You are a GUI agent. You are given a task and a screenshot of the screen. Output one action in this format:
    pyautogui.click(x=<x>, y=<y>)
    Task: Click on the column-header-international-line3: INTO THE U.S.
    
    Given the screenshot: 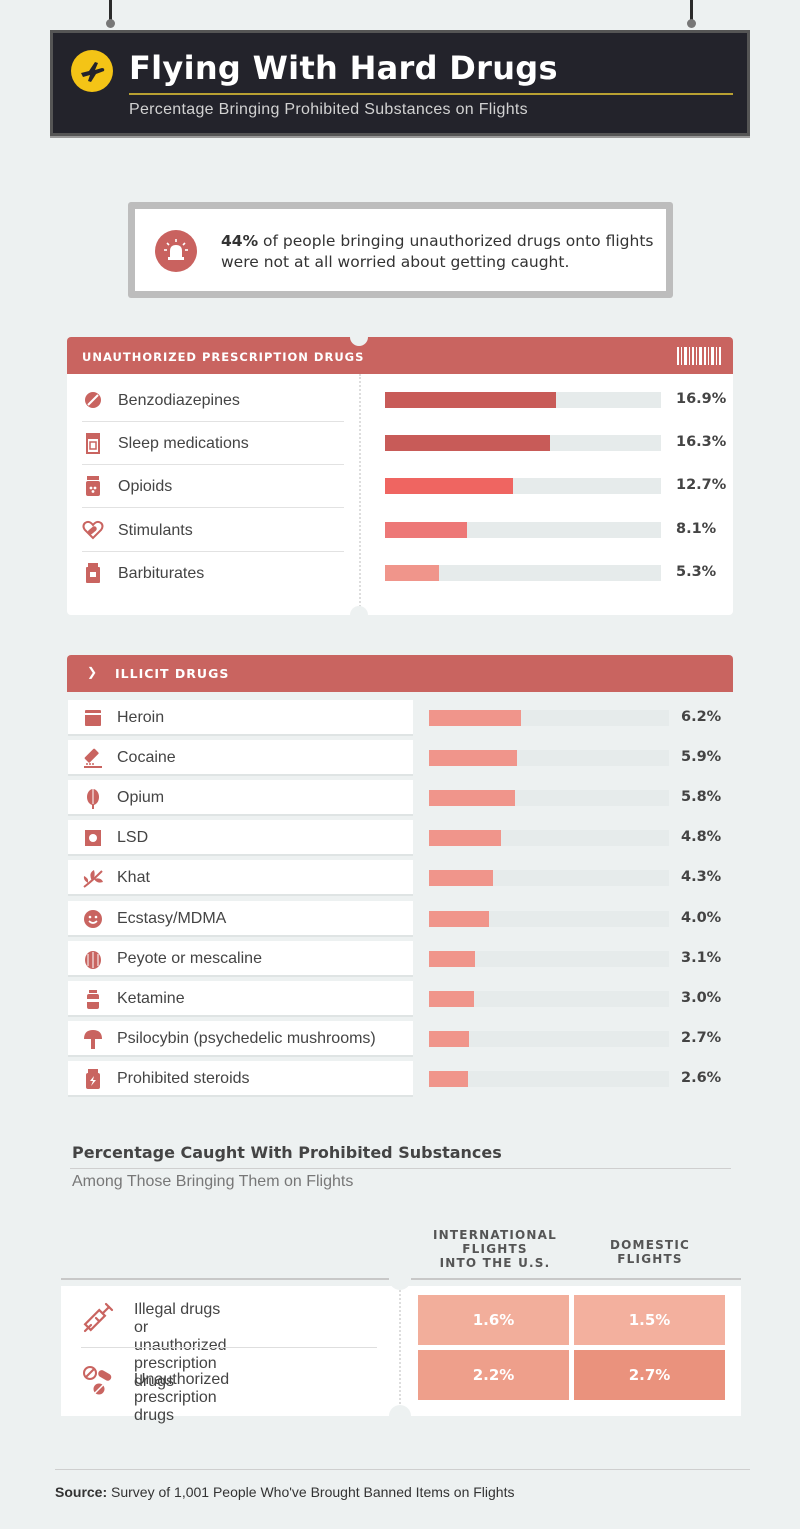 What is the action you would take?
    pyautogui.click(x=495, y=1263)
    